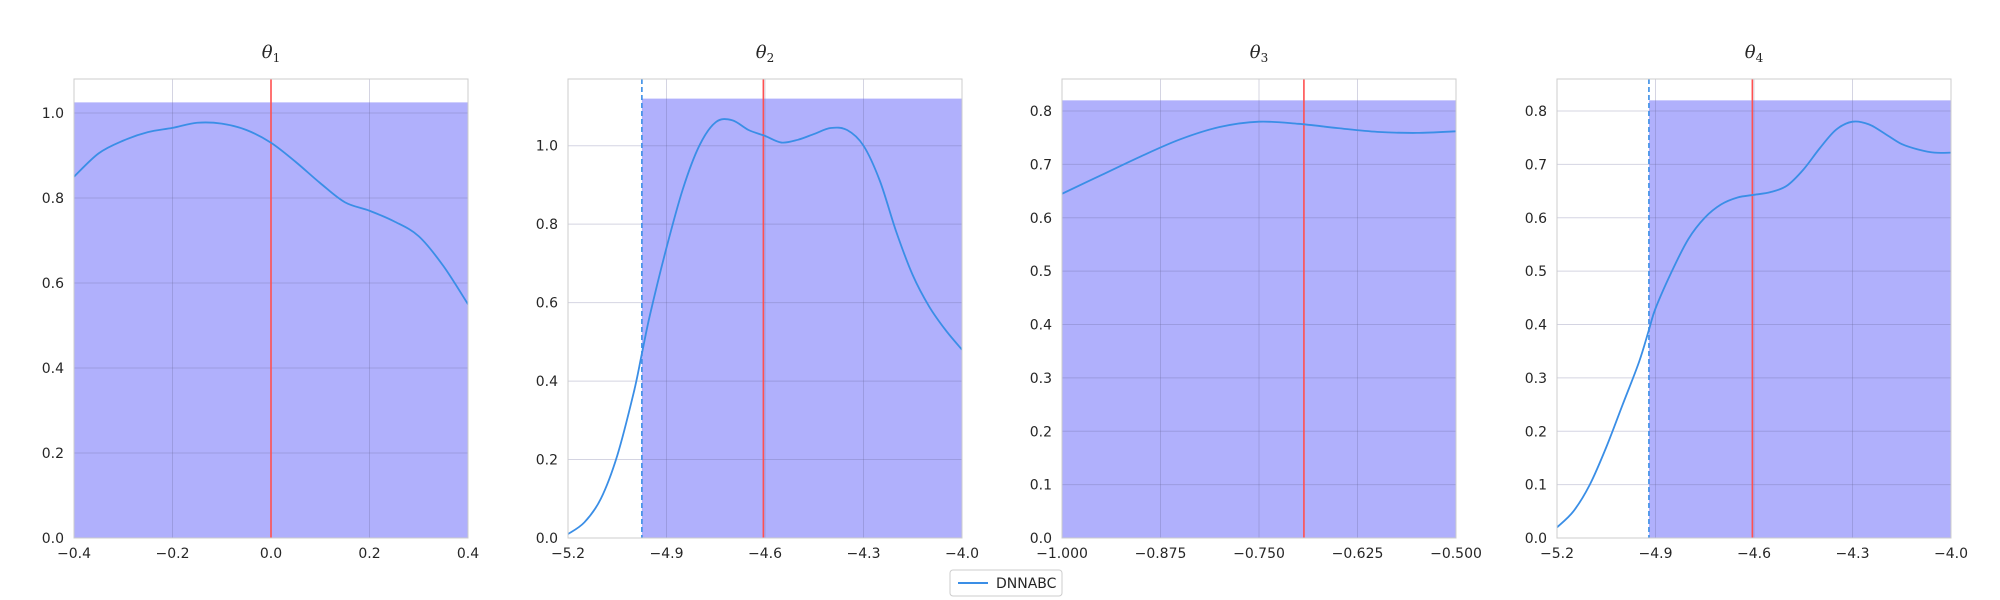  Describe the element at coordinates (1026, 584) in the screenshot. I see `legend-label-dnnabc: DNNABC` at that location.